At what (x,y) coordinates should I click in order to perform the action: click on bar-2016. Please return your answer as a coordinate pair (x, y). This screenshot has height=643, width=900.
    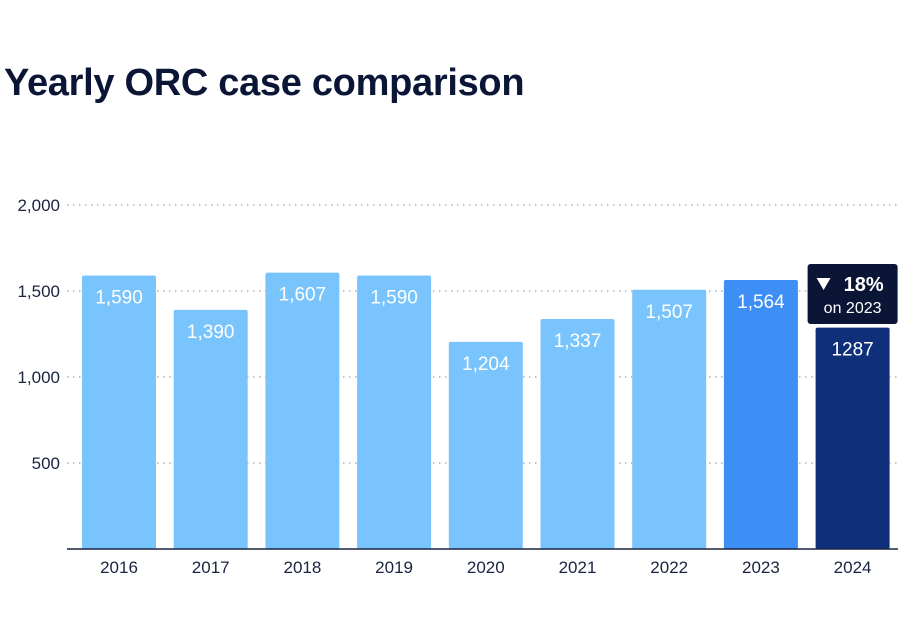
    Looking at the image, I should click on (119, 412).